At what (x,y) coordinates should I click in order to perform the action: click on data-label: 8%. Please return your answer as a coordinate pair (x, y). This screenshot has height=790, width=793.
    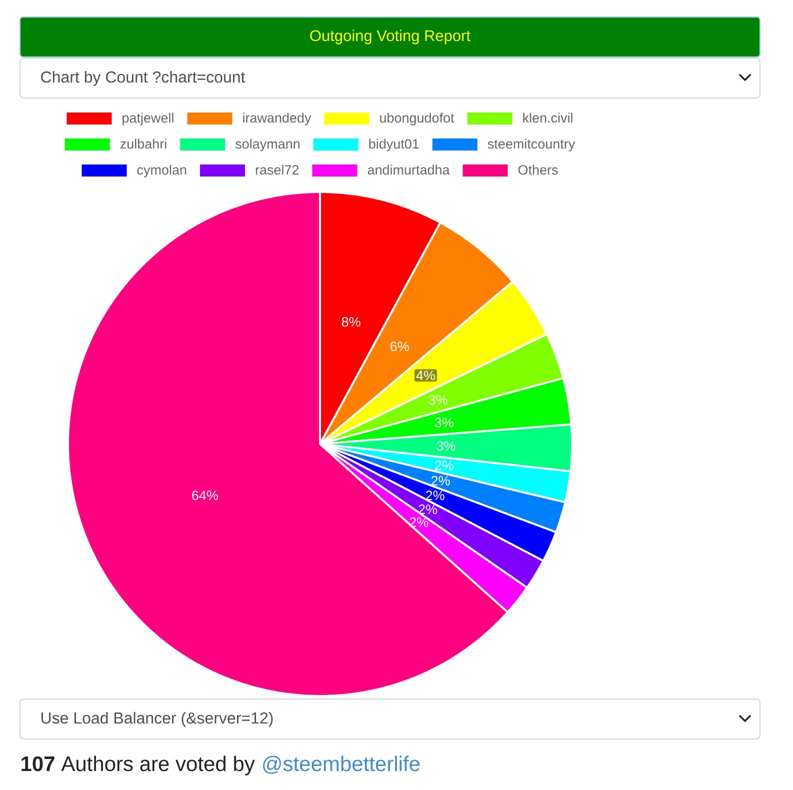
    Looking at the image, I should click on (351, 322).